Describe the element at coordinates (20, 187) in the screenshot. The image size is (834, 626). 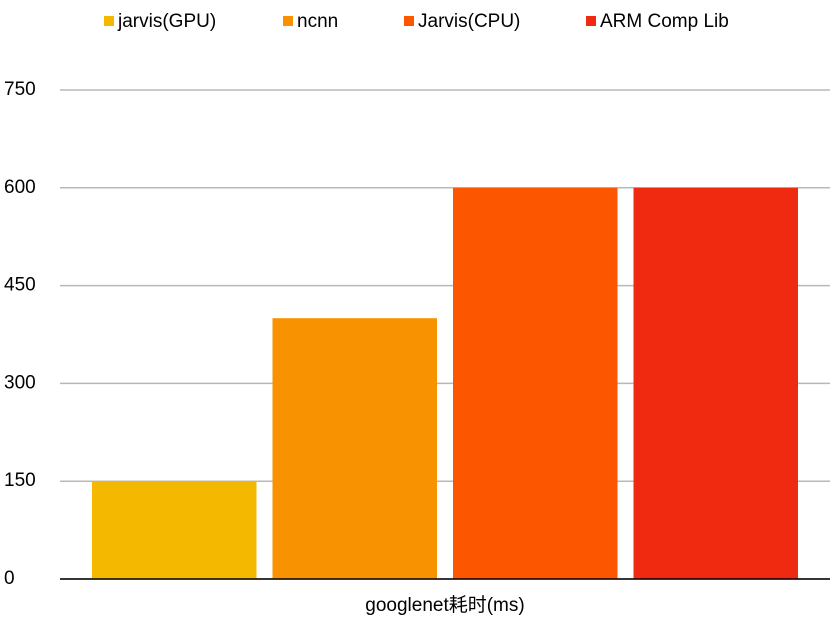
I see `y-tick-label: 600` at that location.